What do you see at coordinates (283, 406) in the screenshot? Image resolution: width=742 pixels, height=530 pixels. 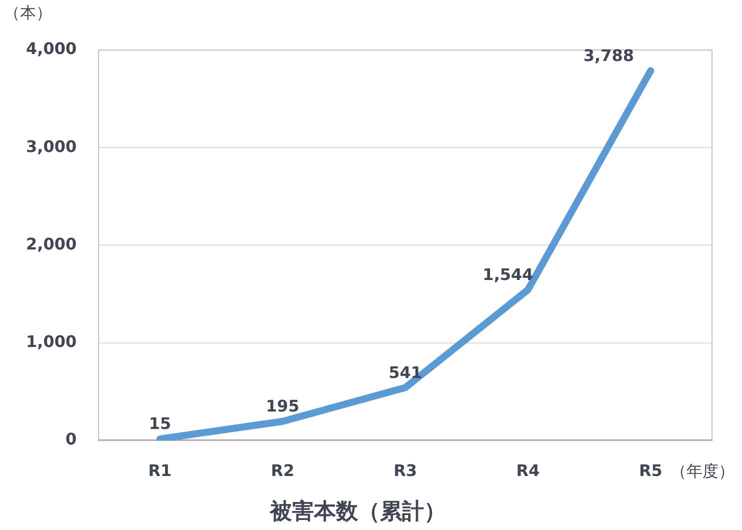 I see `data-label: 195` at bounding box center [283, 406].